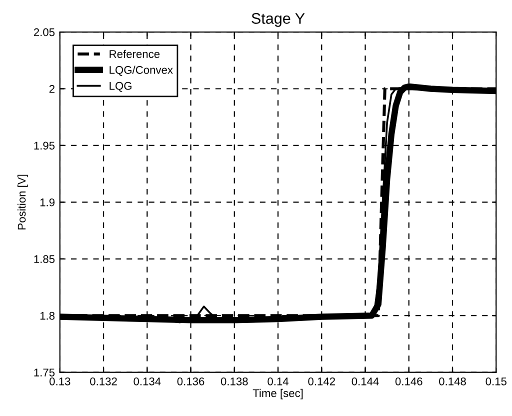 Image resolution: width=512 pixels, height=416 pixels. Describe the element at coordinates (147, 381) in the screenshot. I see `x-tick-label: 0.134` at that location.